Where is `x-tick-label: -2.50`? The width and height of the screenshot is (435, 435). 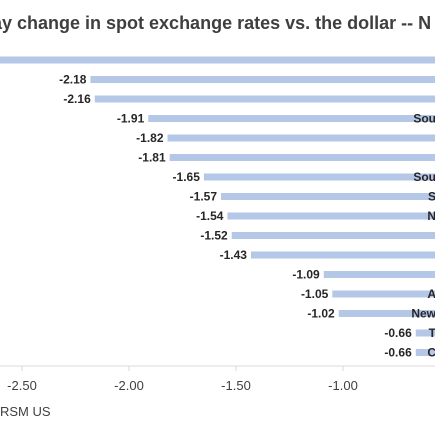
x-tick-label: -2.50 is located at coordinates (22, 385).